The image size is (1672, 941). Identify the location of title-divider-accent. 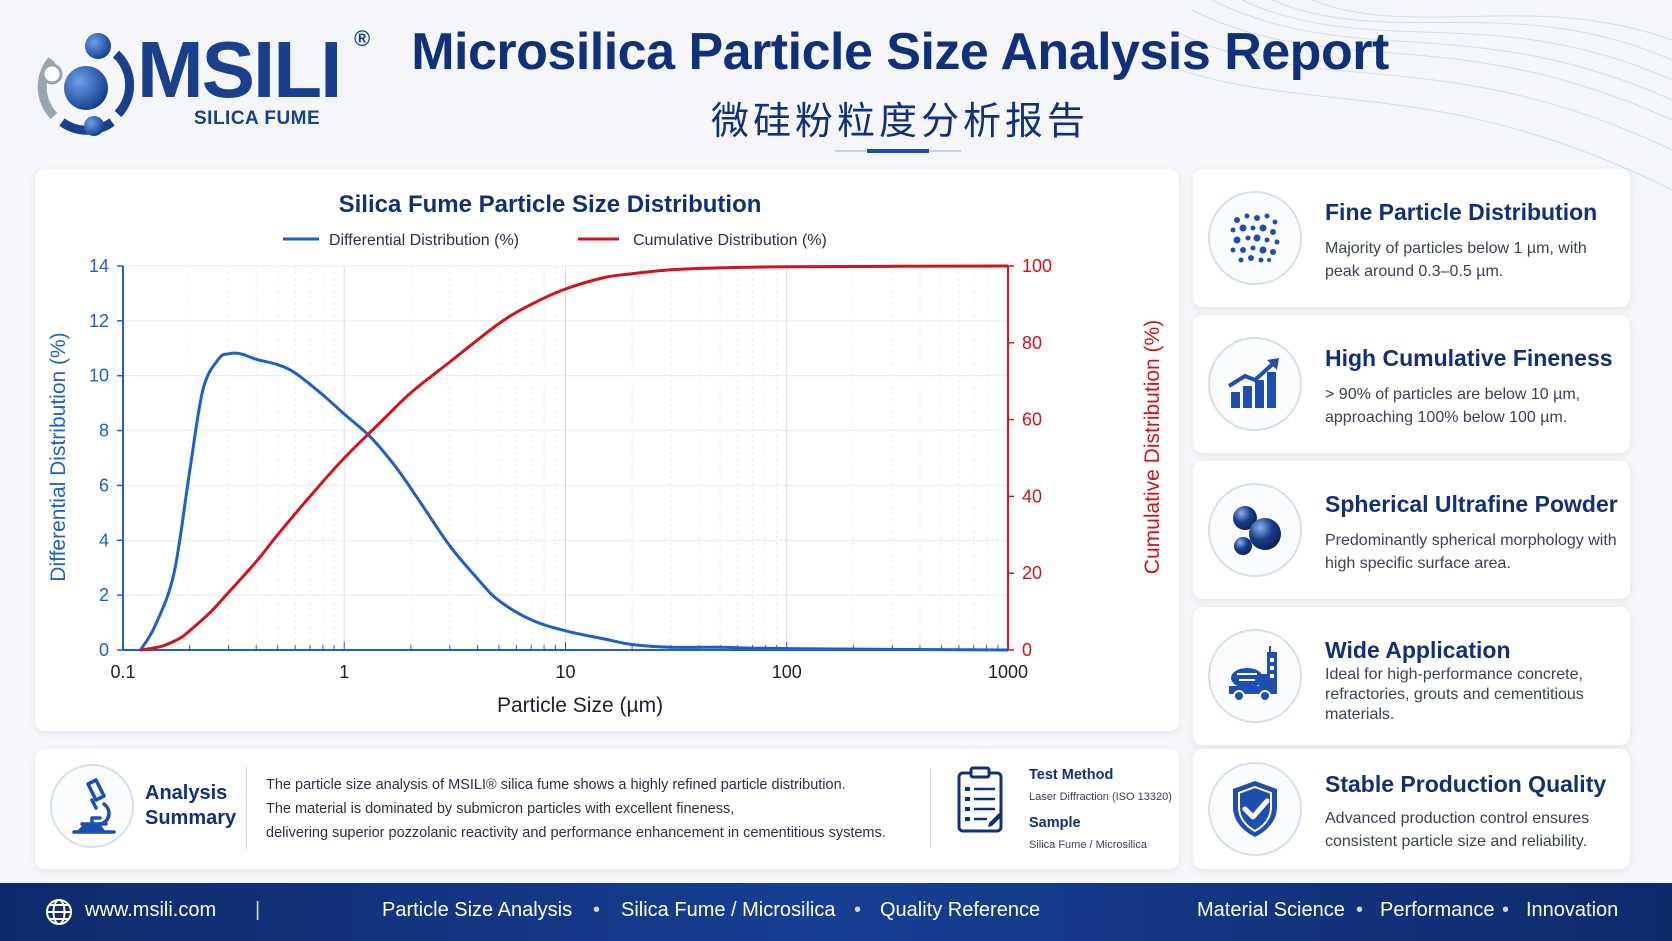
(898, 151).